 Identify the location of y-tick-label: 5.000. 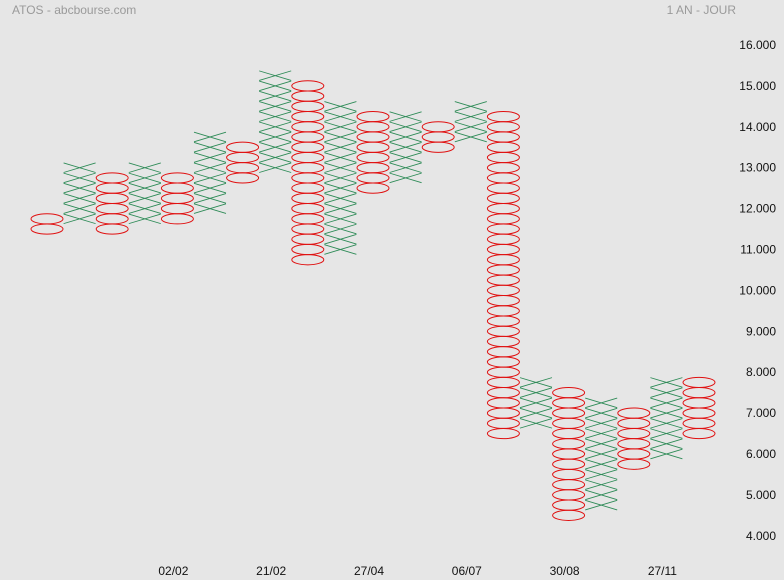
(761, 495).